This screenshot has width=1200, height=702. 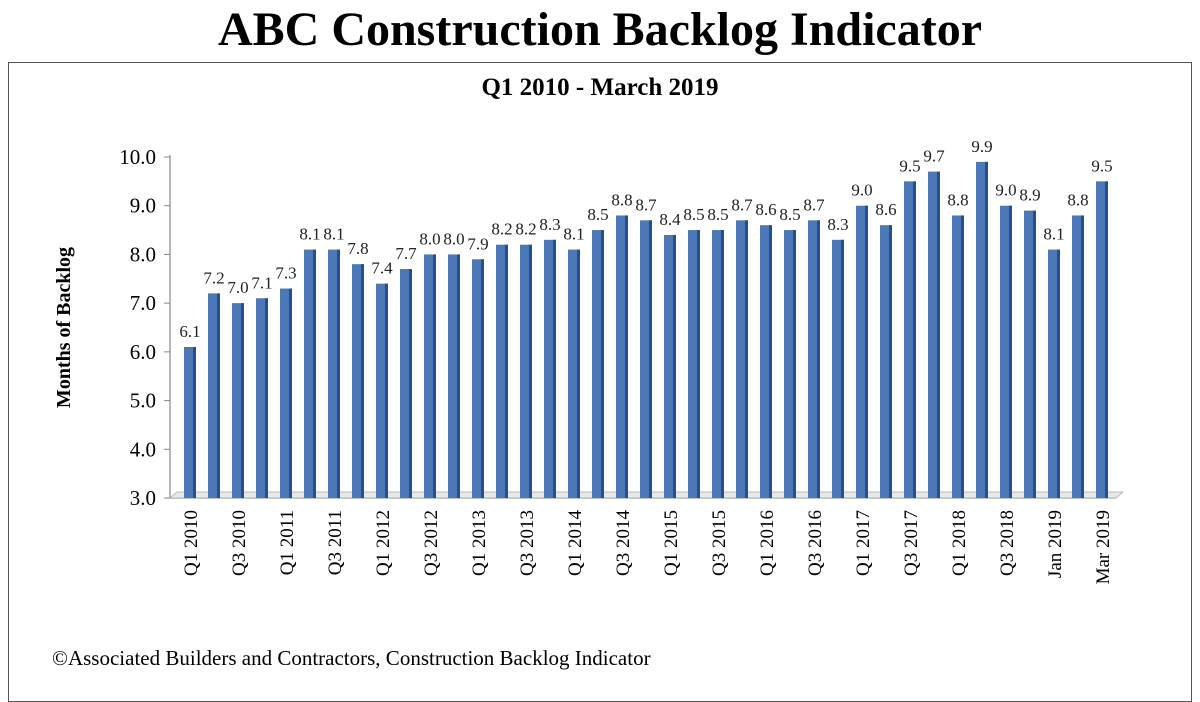 What do you see at coordinates (335, 542) in the screenshot?
I see `x-tick-label: Q3 2011` at bounding box center [335, 542].